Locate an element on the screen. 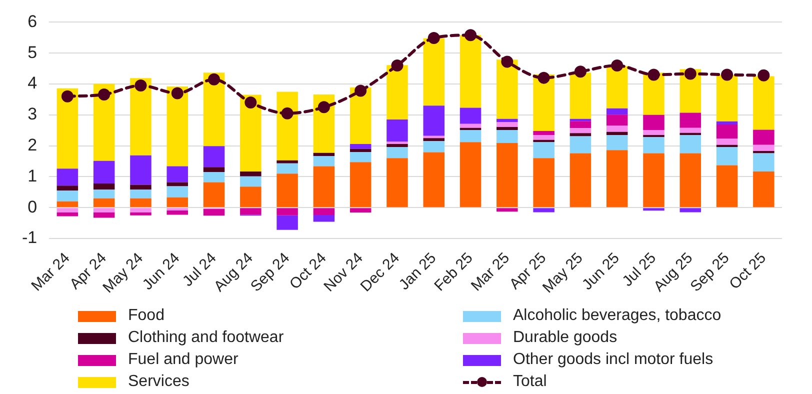 This screenshot has height=394, width=812. legend-label: Other goods incl motor fuels is located at coordinates (613, 360).